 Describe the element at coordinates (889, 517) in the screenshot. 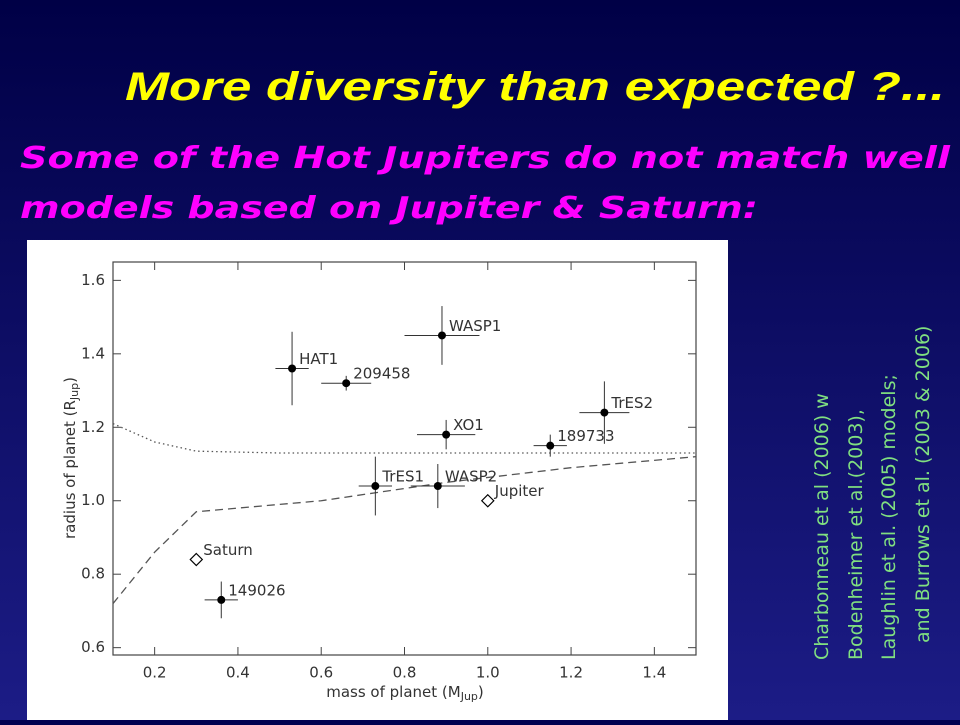

I see `citation-line: Laughlin et al. (2005) models;` at that location.